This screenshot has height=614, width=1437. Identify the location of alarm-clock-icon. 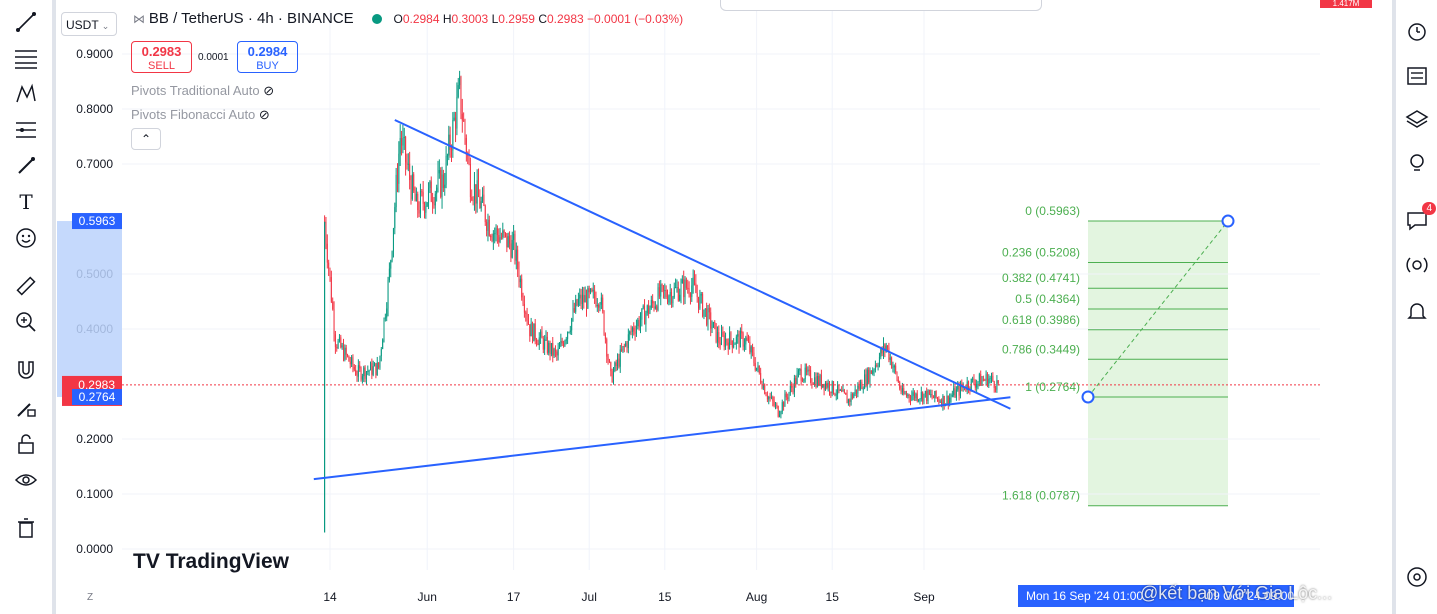
(1417, 31).